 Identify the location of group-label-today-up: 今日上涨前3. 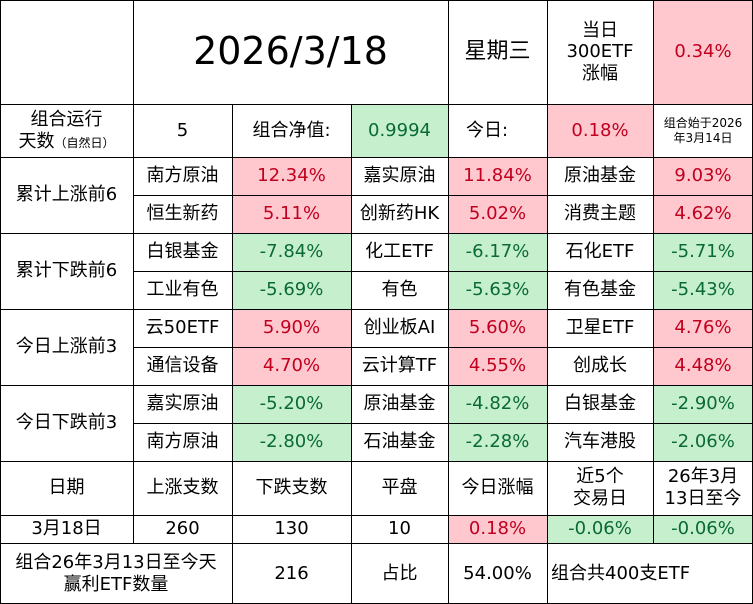
(66, 347).